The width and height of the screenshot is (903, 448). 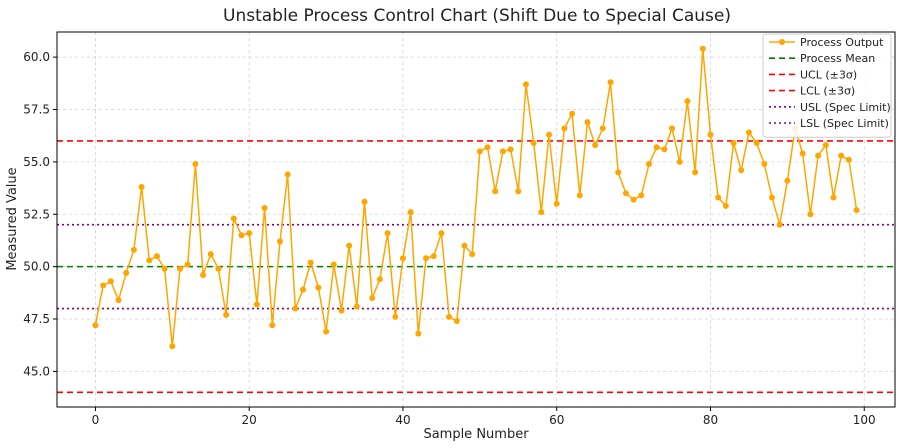 I want to click on x-tick-label: 20, so click(x=249, y=420).